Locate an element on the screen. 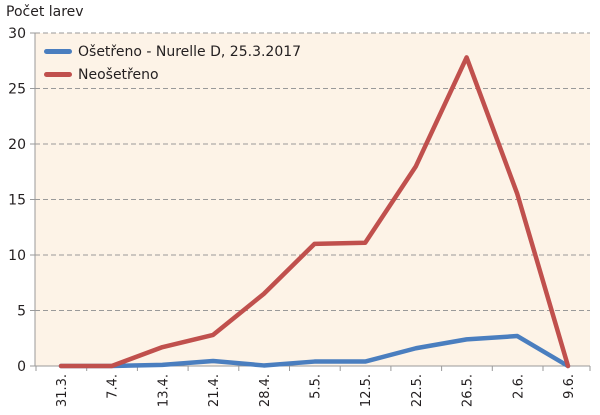 The height and width of the screenshot is (415, 600). y-tick-label: 5 is located at coordinates (21, 312).